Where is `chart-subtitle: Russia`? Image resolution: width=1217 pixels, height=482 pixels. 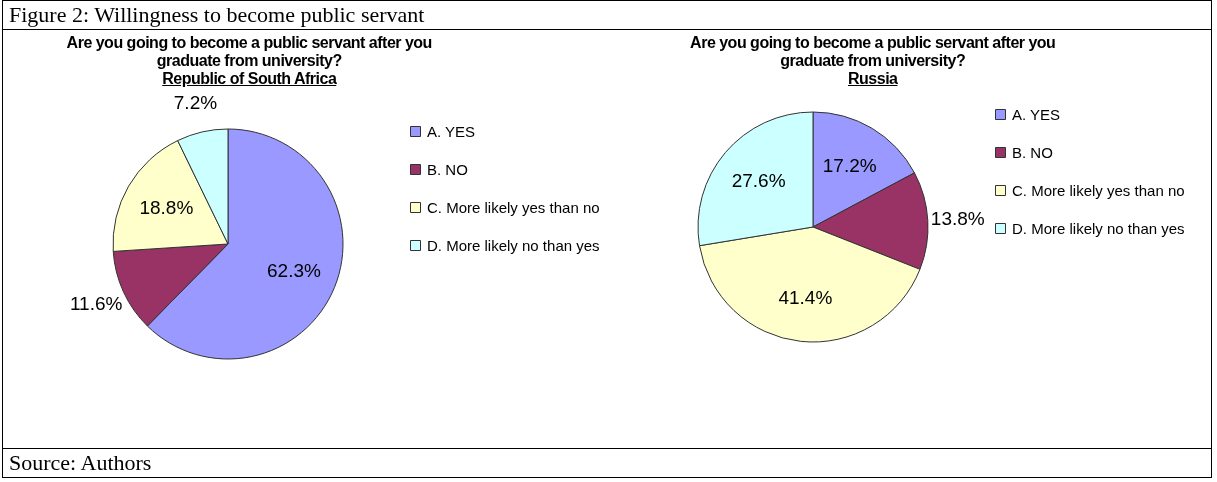 chart-subtitle: Russia is located at coordinates (873, 79).